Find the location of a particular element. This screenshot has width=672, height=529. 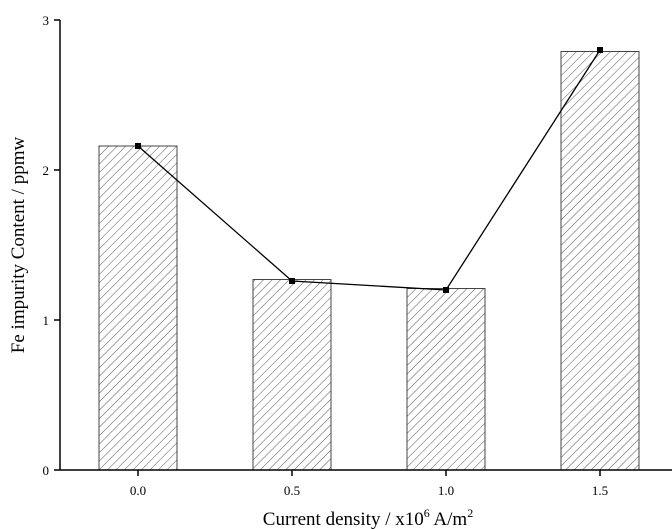

x-ticks-group: 0.0 0.5 1.0 1.5 is located at coordinates (369, 484).